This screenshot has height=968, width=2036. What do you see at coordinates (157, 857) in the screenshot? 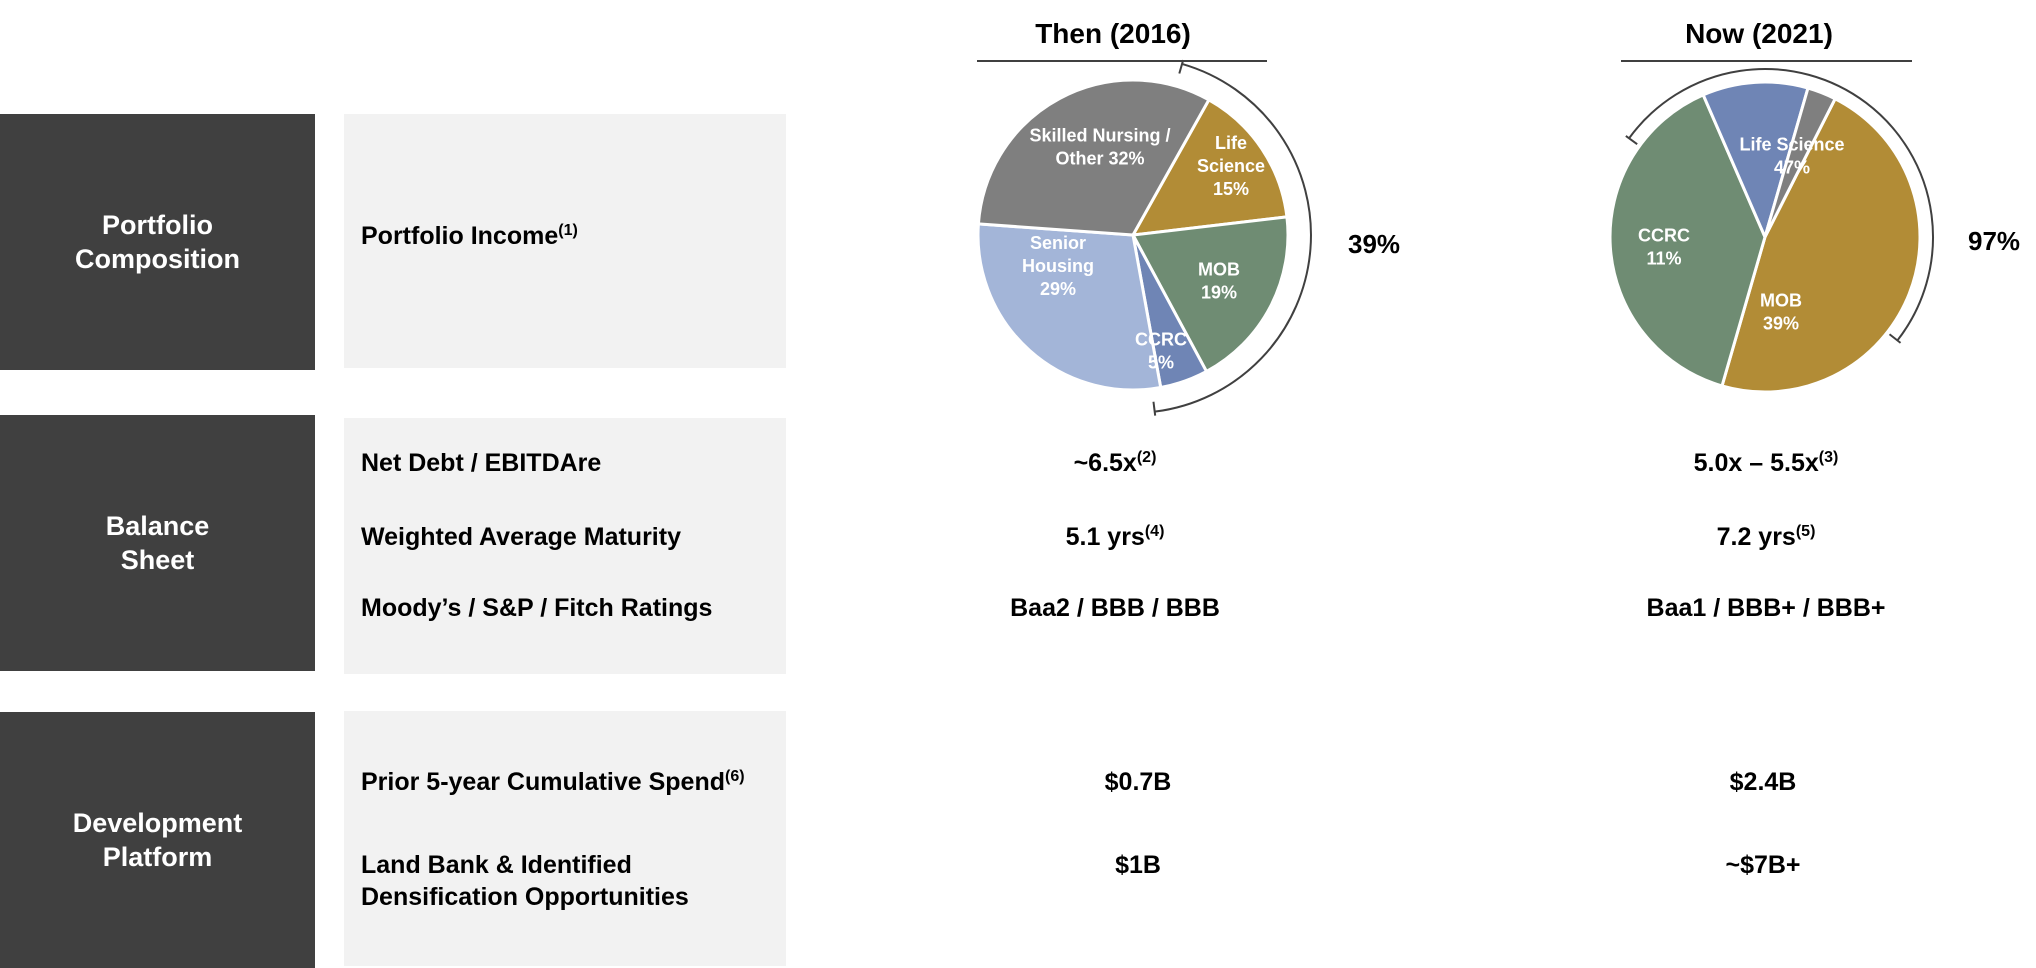
I see `section-title-line2: Platform` at bounding box center [157, 857].